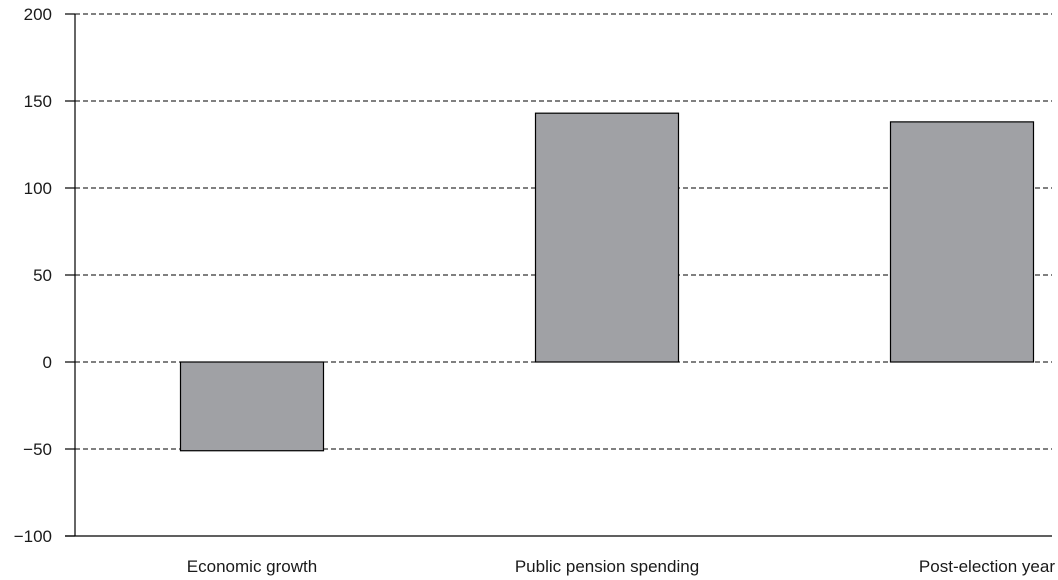 The height and width of the screenshot is (580, 1058). What do you see at coordinates (38, 188) in the screenshot?
I see `y-tick-label: 100` at bounding box center [38, 188].